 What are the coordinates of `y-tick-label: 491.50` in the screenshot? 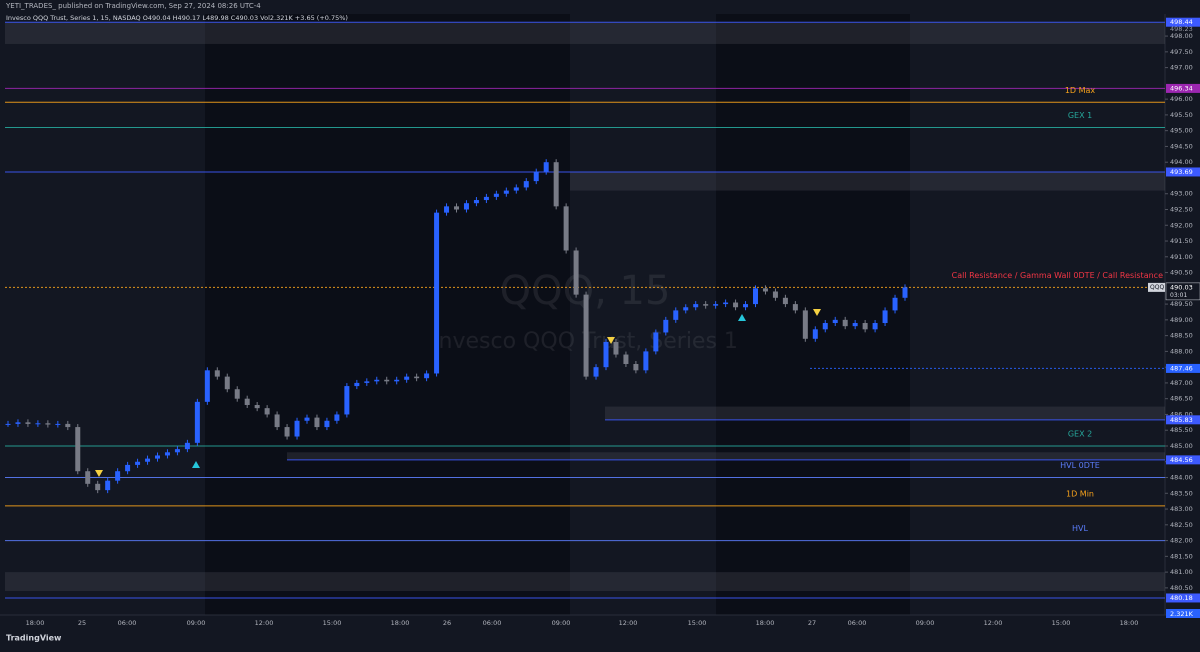 It's located at (1181, 241).